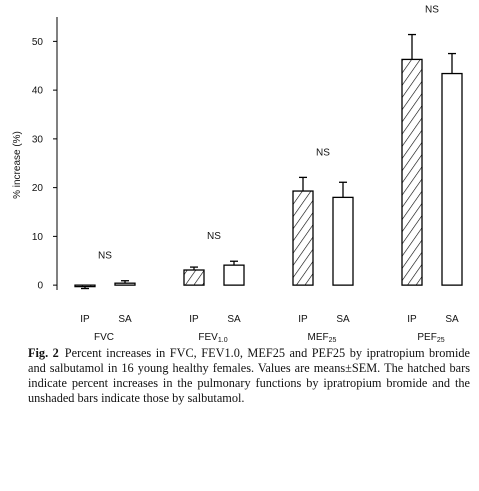 The width and height of the screenshot is (479, 491). Describe the element at coordinates (212, 338) in the screenshot. I see `x-tick-label: FEV1.0` at that location.